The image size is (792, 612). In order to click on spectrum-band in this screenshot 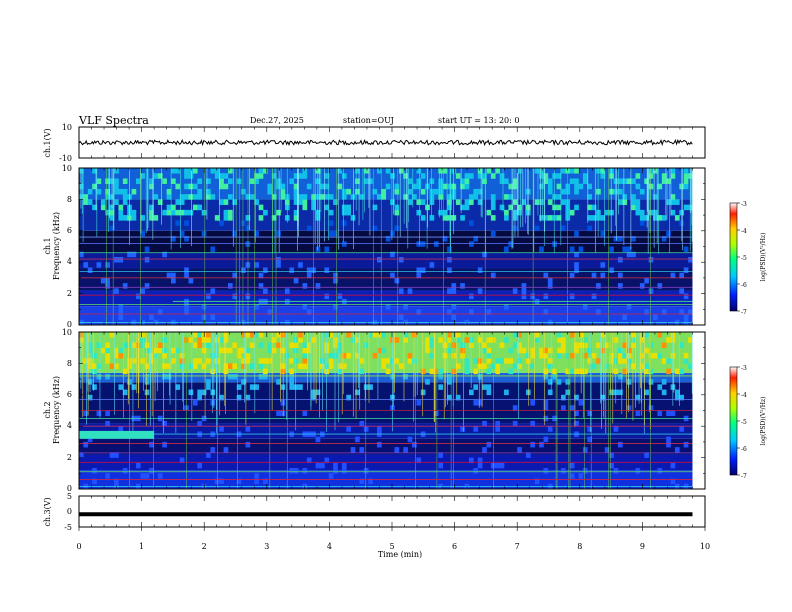, I will do `click(386, 403)`.